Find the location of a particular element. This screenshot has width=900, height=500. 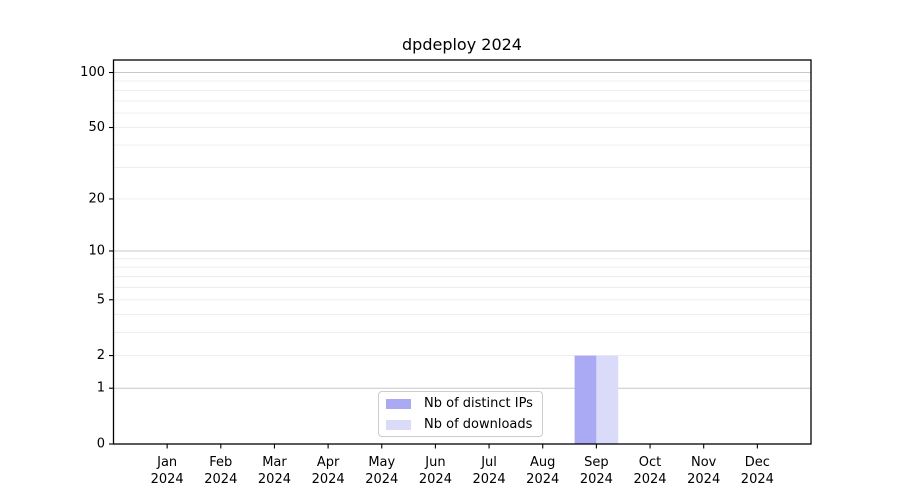

legend: Nb of distinct IPs Nb of downloads is located at coordinates (460, 414).